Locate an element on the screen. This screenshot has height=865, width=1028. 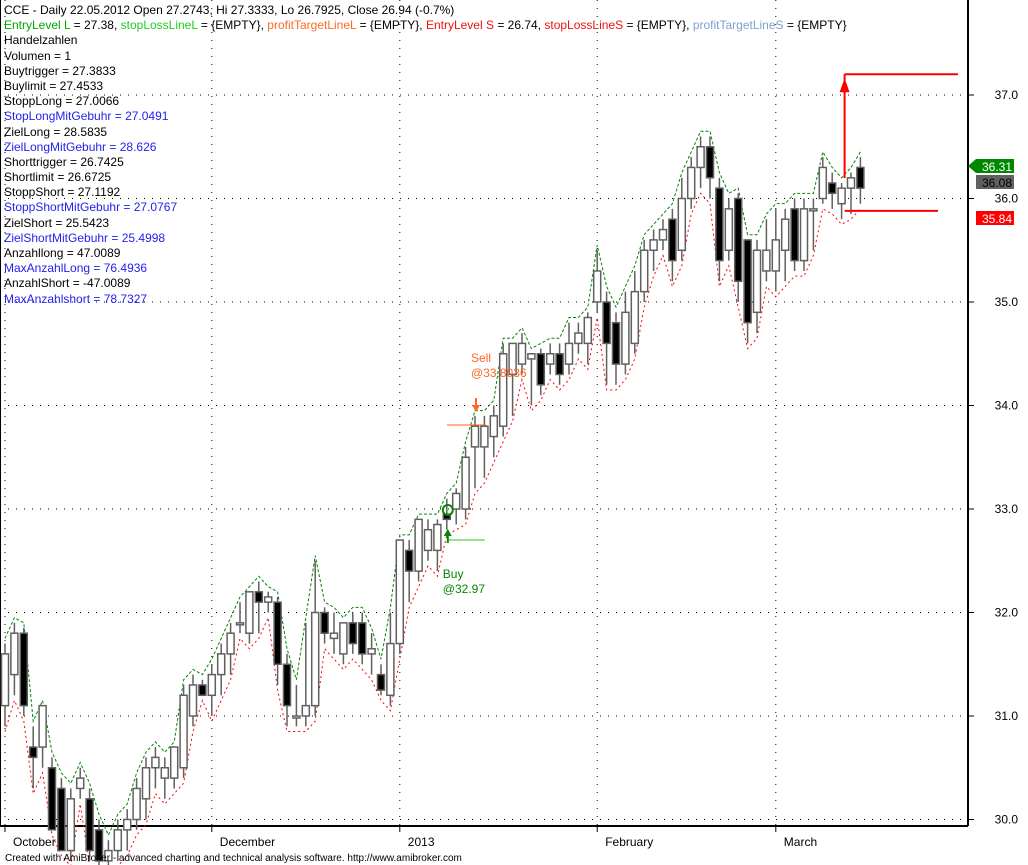
y-tick-label: 34.0 is located at coordinates (1007, 406).